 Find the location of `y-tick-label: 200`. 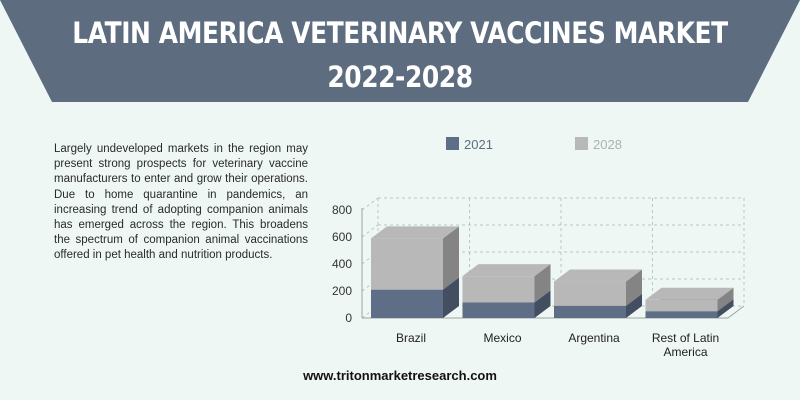

y-tick-label: 200 is located at coordinates (342, 291).